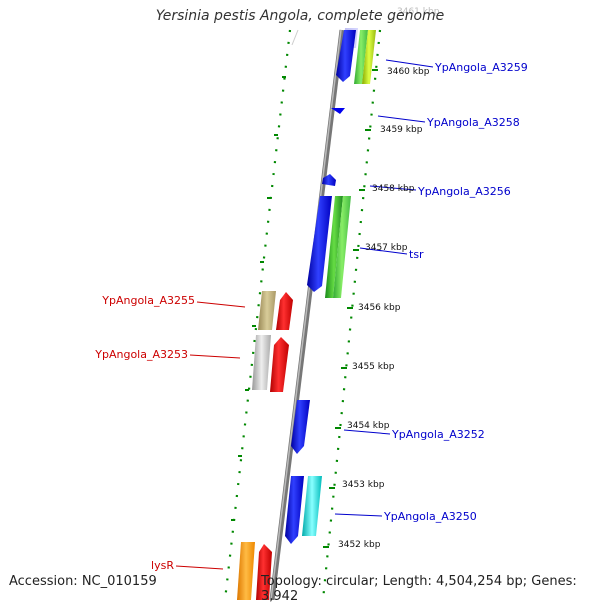 The height and width of the screenshot is (604, 600). What do you see at coordinates (300, 16) in the screenshot?
I see `genome-title: Yersinia pestis Angola, complete genome` at bounding box center [300, 16].